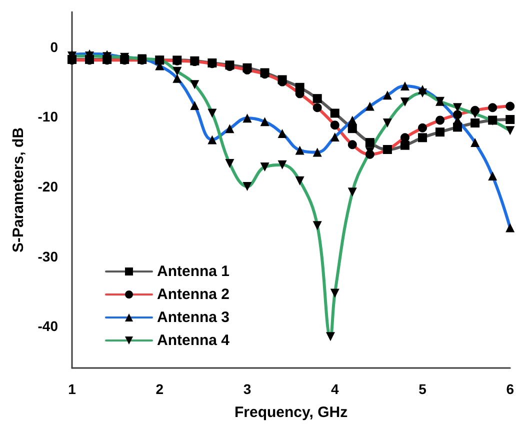  I want to click on y-tick-label: -30, so click(48, 256).